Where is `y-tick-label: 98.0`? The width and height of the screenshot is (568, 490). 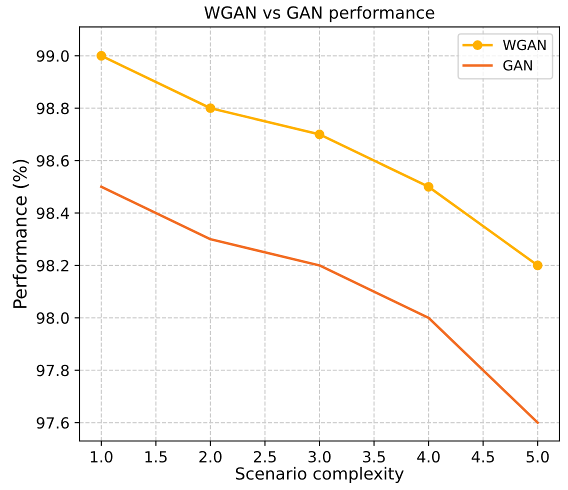
y-tick-label: 98.0 is located at coordinates (52, 318).